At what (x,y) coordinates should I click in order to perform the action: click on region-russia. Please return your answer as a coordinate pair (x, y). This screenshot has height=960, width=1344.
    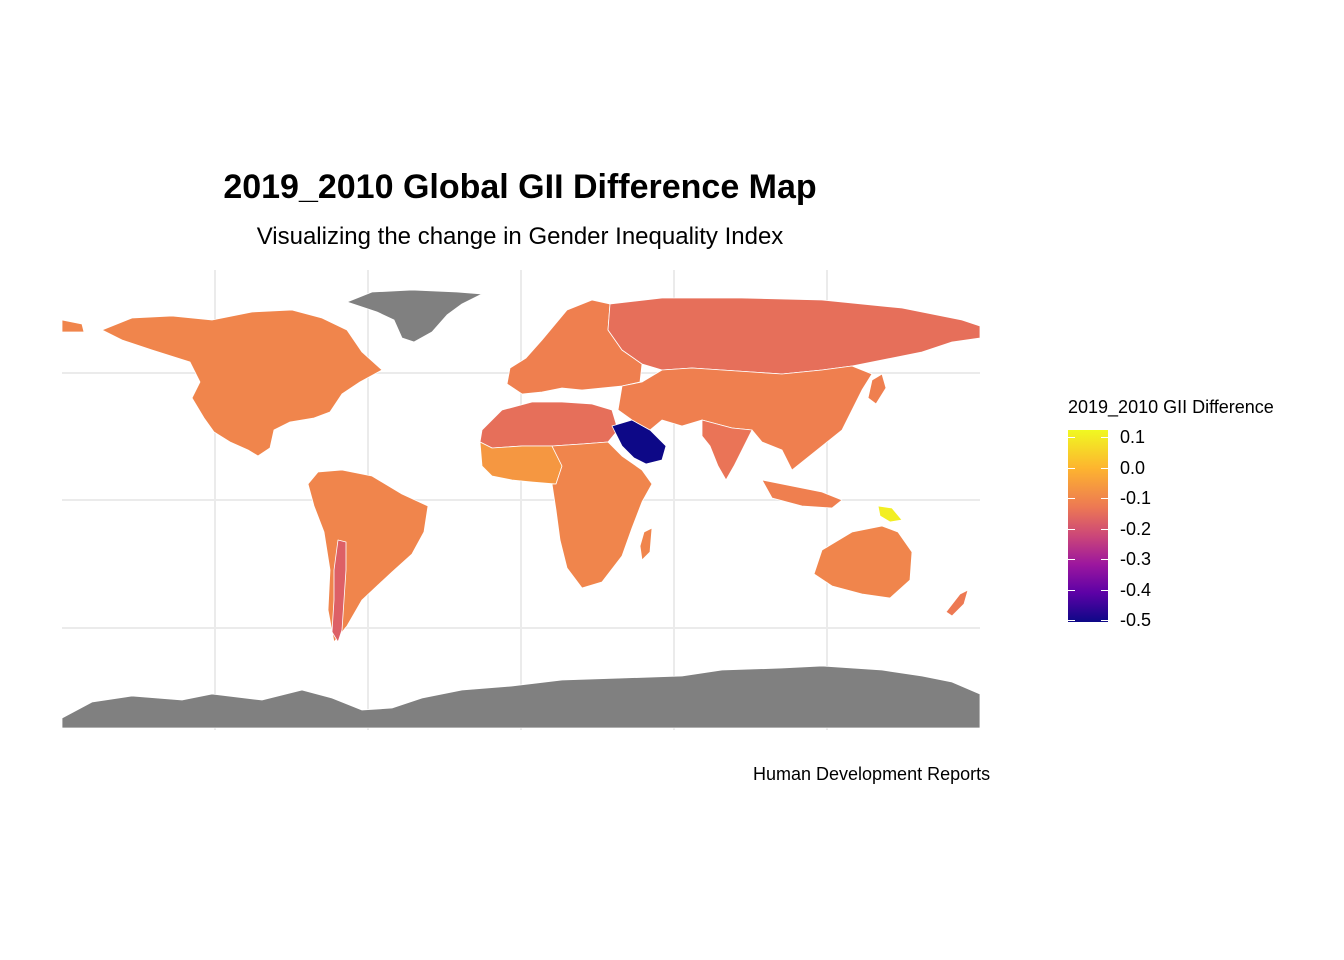
    Looking at the image, I should click on (794, 336).